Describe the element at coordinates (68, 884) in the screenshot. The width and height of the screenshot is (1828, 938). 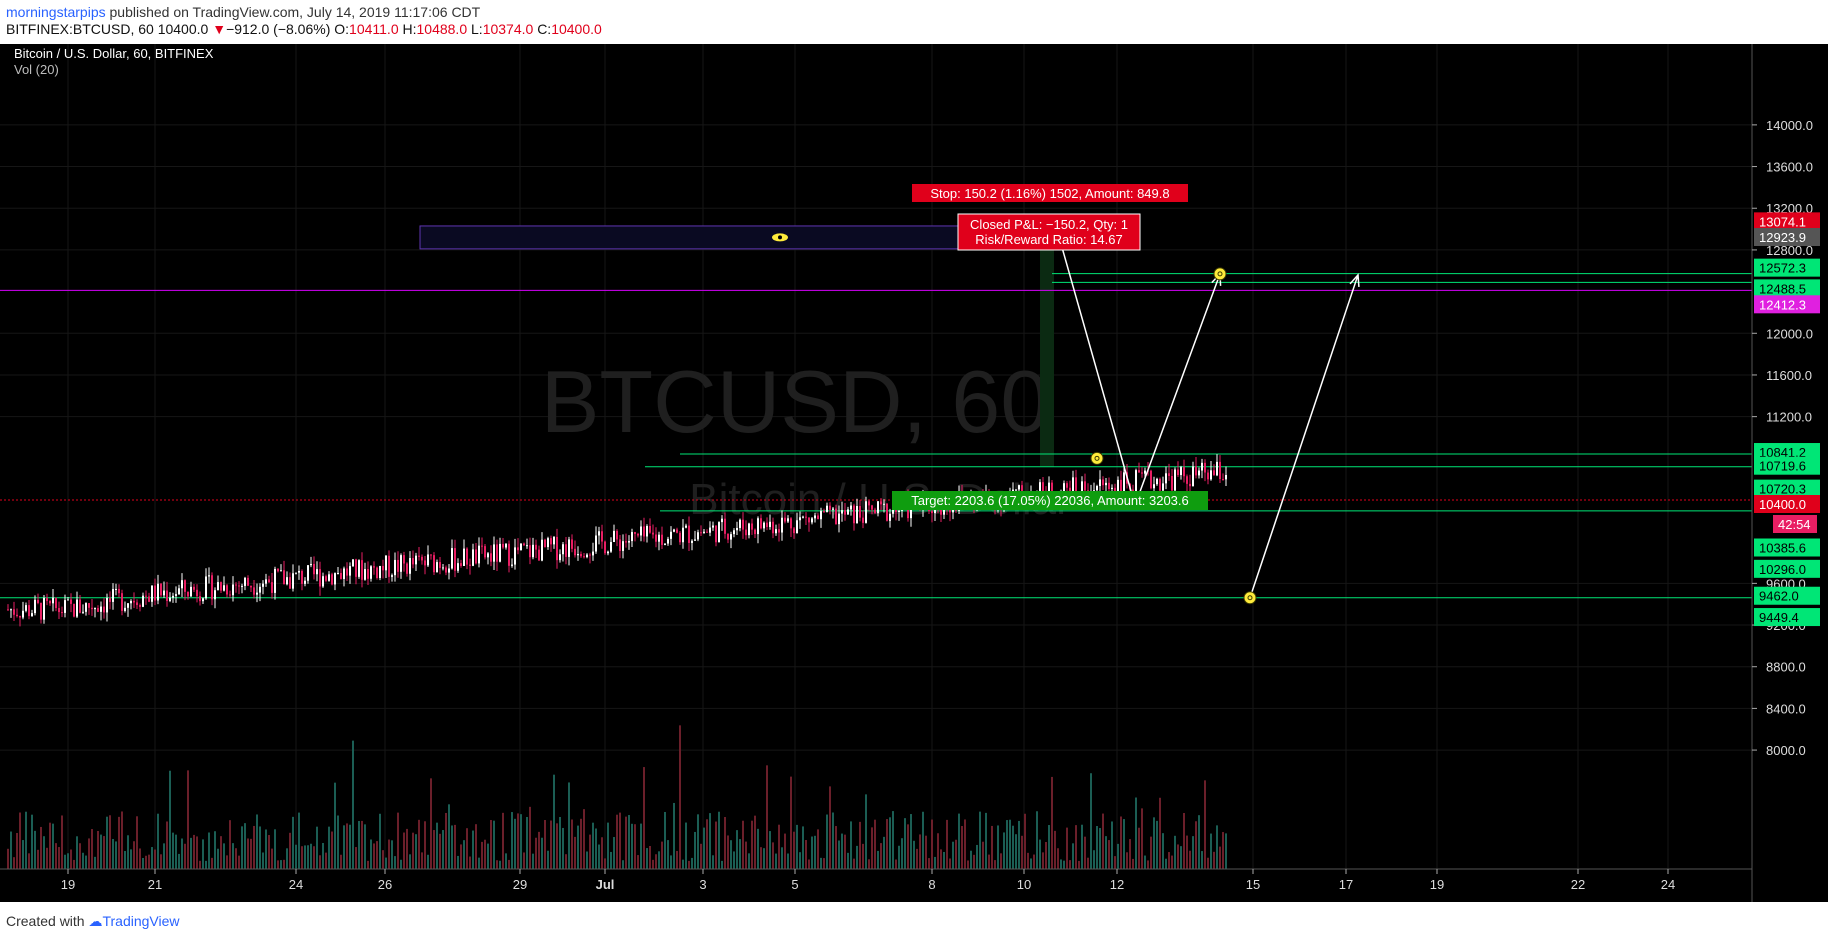
I see `time-tick-label: 19` at that location.